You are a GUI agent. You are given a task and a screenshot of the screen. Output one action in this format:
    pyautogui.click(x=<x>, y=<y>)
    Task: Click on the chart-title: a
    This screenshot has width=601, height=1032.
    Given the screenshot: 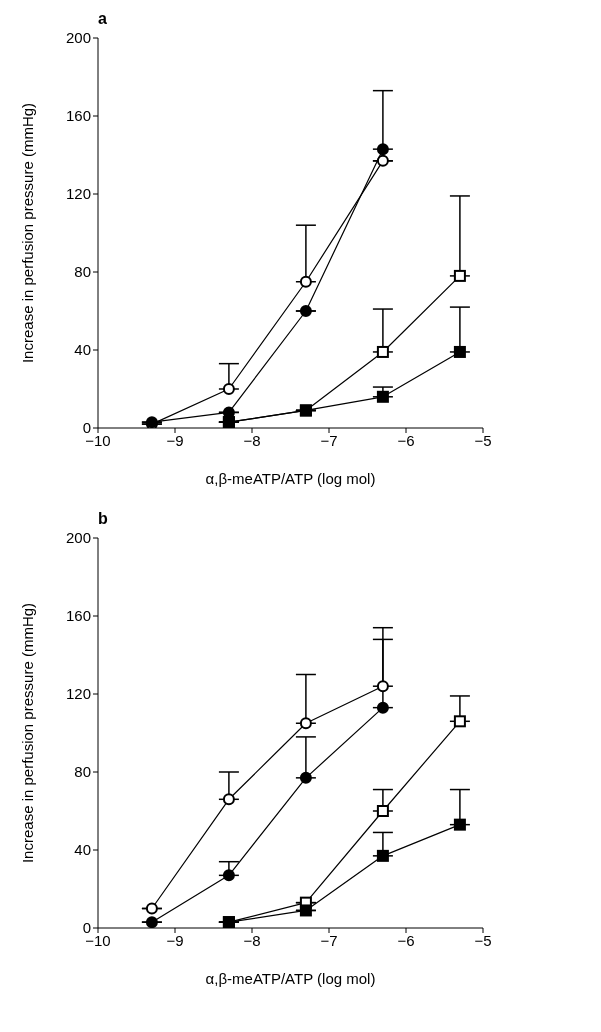 What is the action you would take?
    pyautogui.click(x=102, y=19)
    